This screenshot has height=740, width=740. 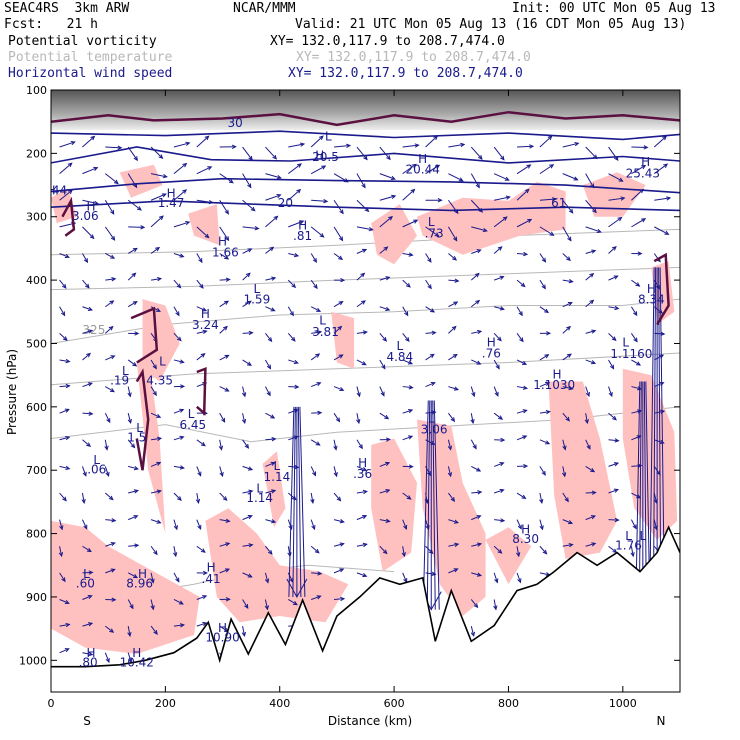 What do you see at coordinates (525, 539) in the screenshot?
I see `hl-value: 8.30` at bounding box center [525, 539].